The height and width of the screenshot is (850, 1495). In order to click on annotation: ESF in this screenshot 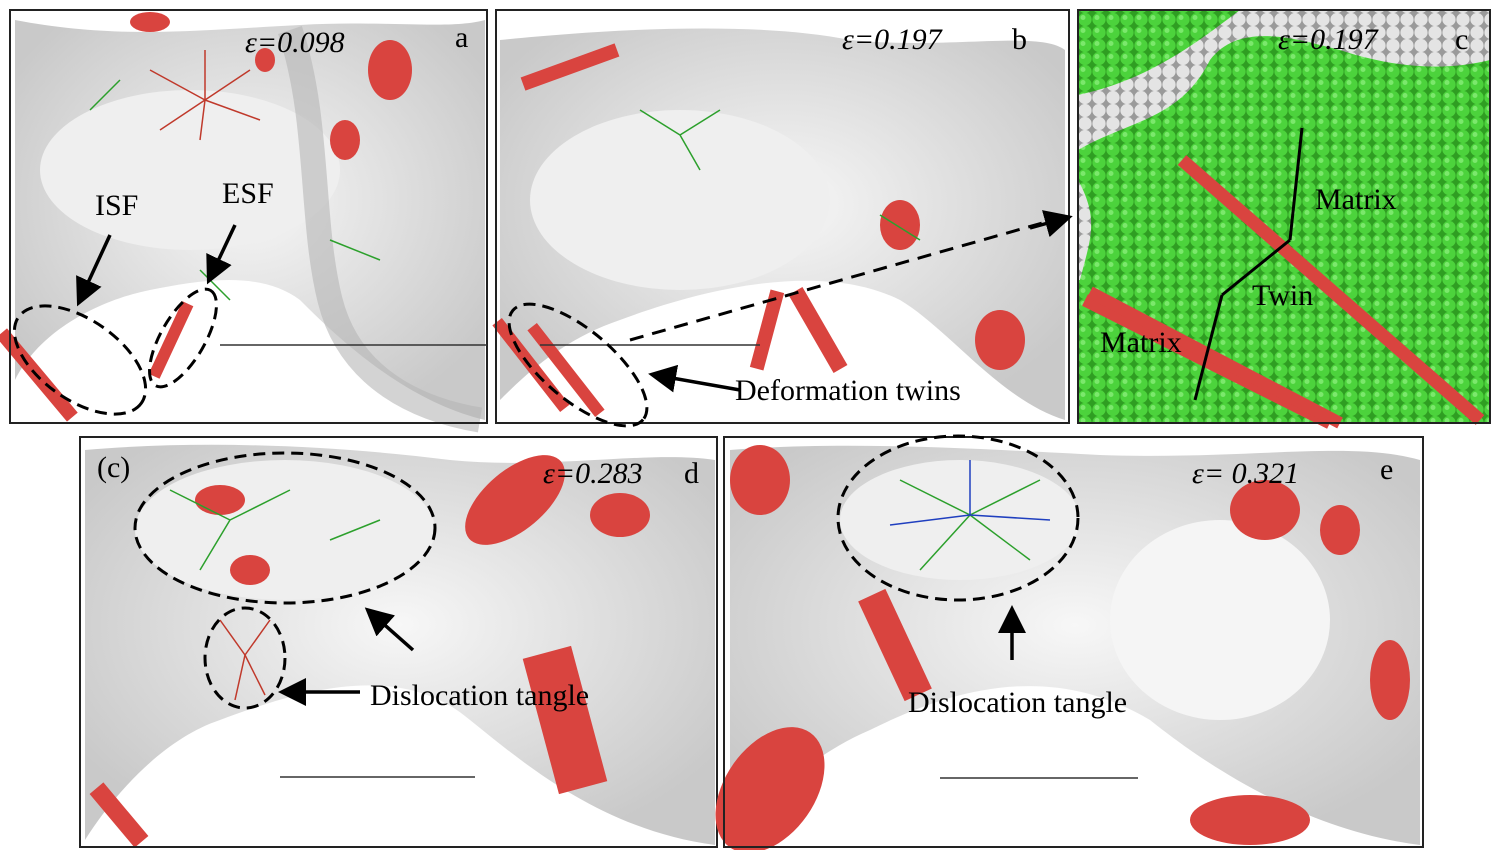, I will do `click(248, 193)`.